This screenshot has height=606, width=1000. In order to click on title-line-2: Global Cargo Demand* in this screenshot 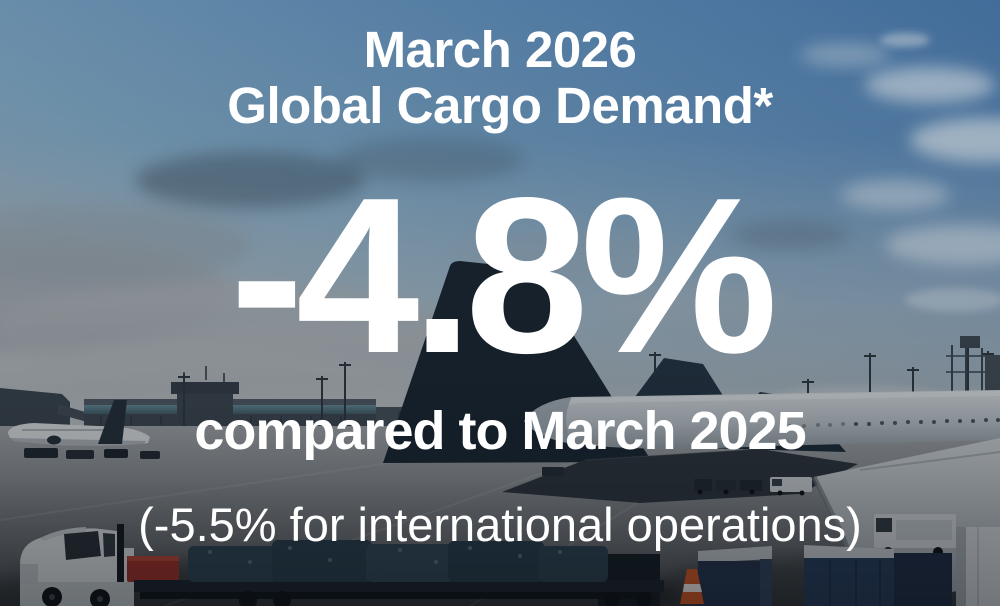, I will do `click(500, 106)`.